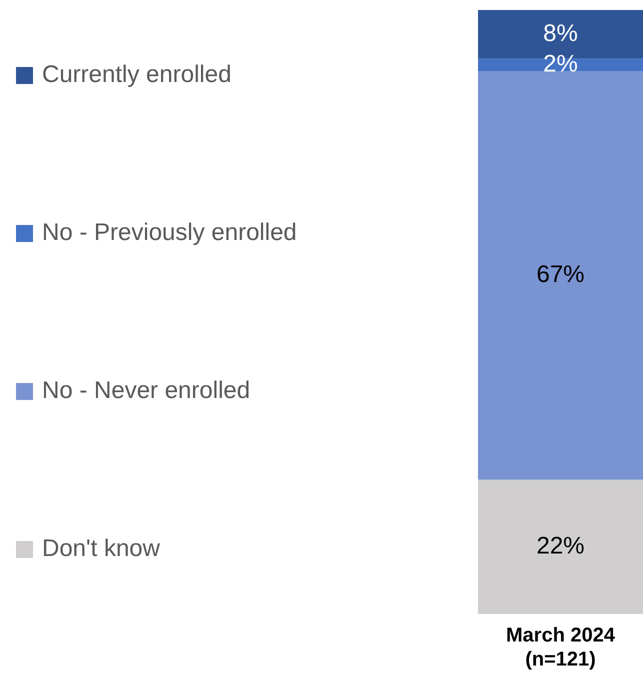  Describe the element at coordinates (146, 391) in the screenshot. I see `legend-label: No - Never enrolled` at that location.